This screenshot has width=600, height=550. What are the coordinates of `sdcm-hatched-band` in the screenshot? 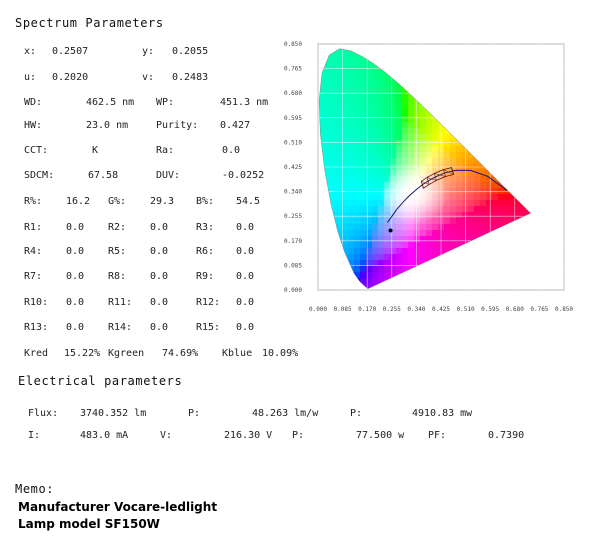 It's located at (437, 178).